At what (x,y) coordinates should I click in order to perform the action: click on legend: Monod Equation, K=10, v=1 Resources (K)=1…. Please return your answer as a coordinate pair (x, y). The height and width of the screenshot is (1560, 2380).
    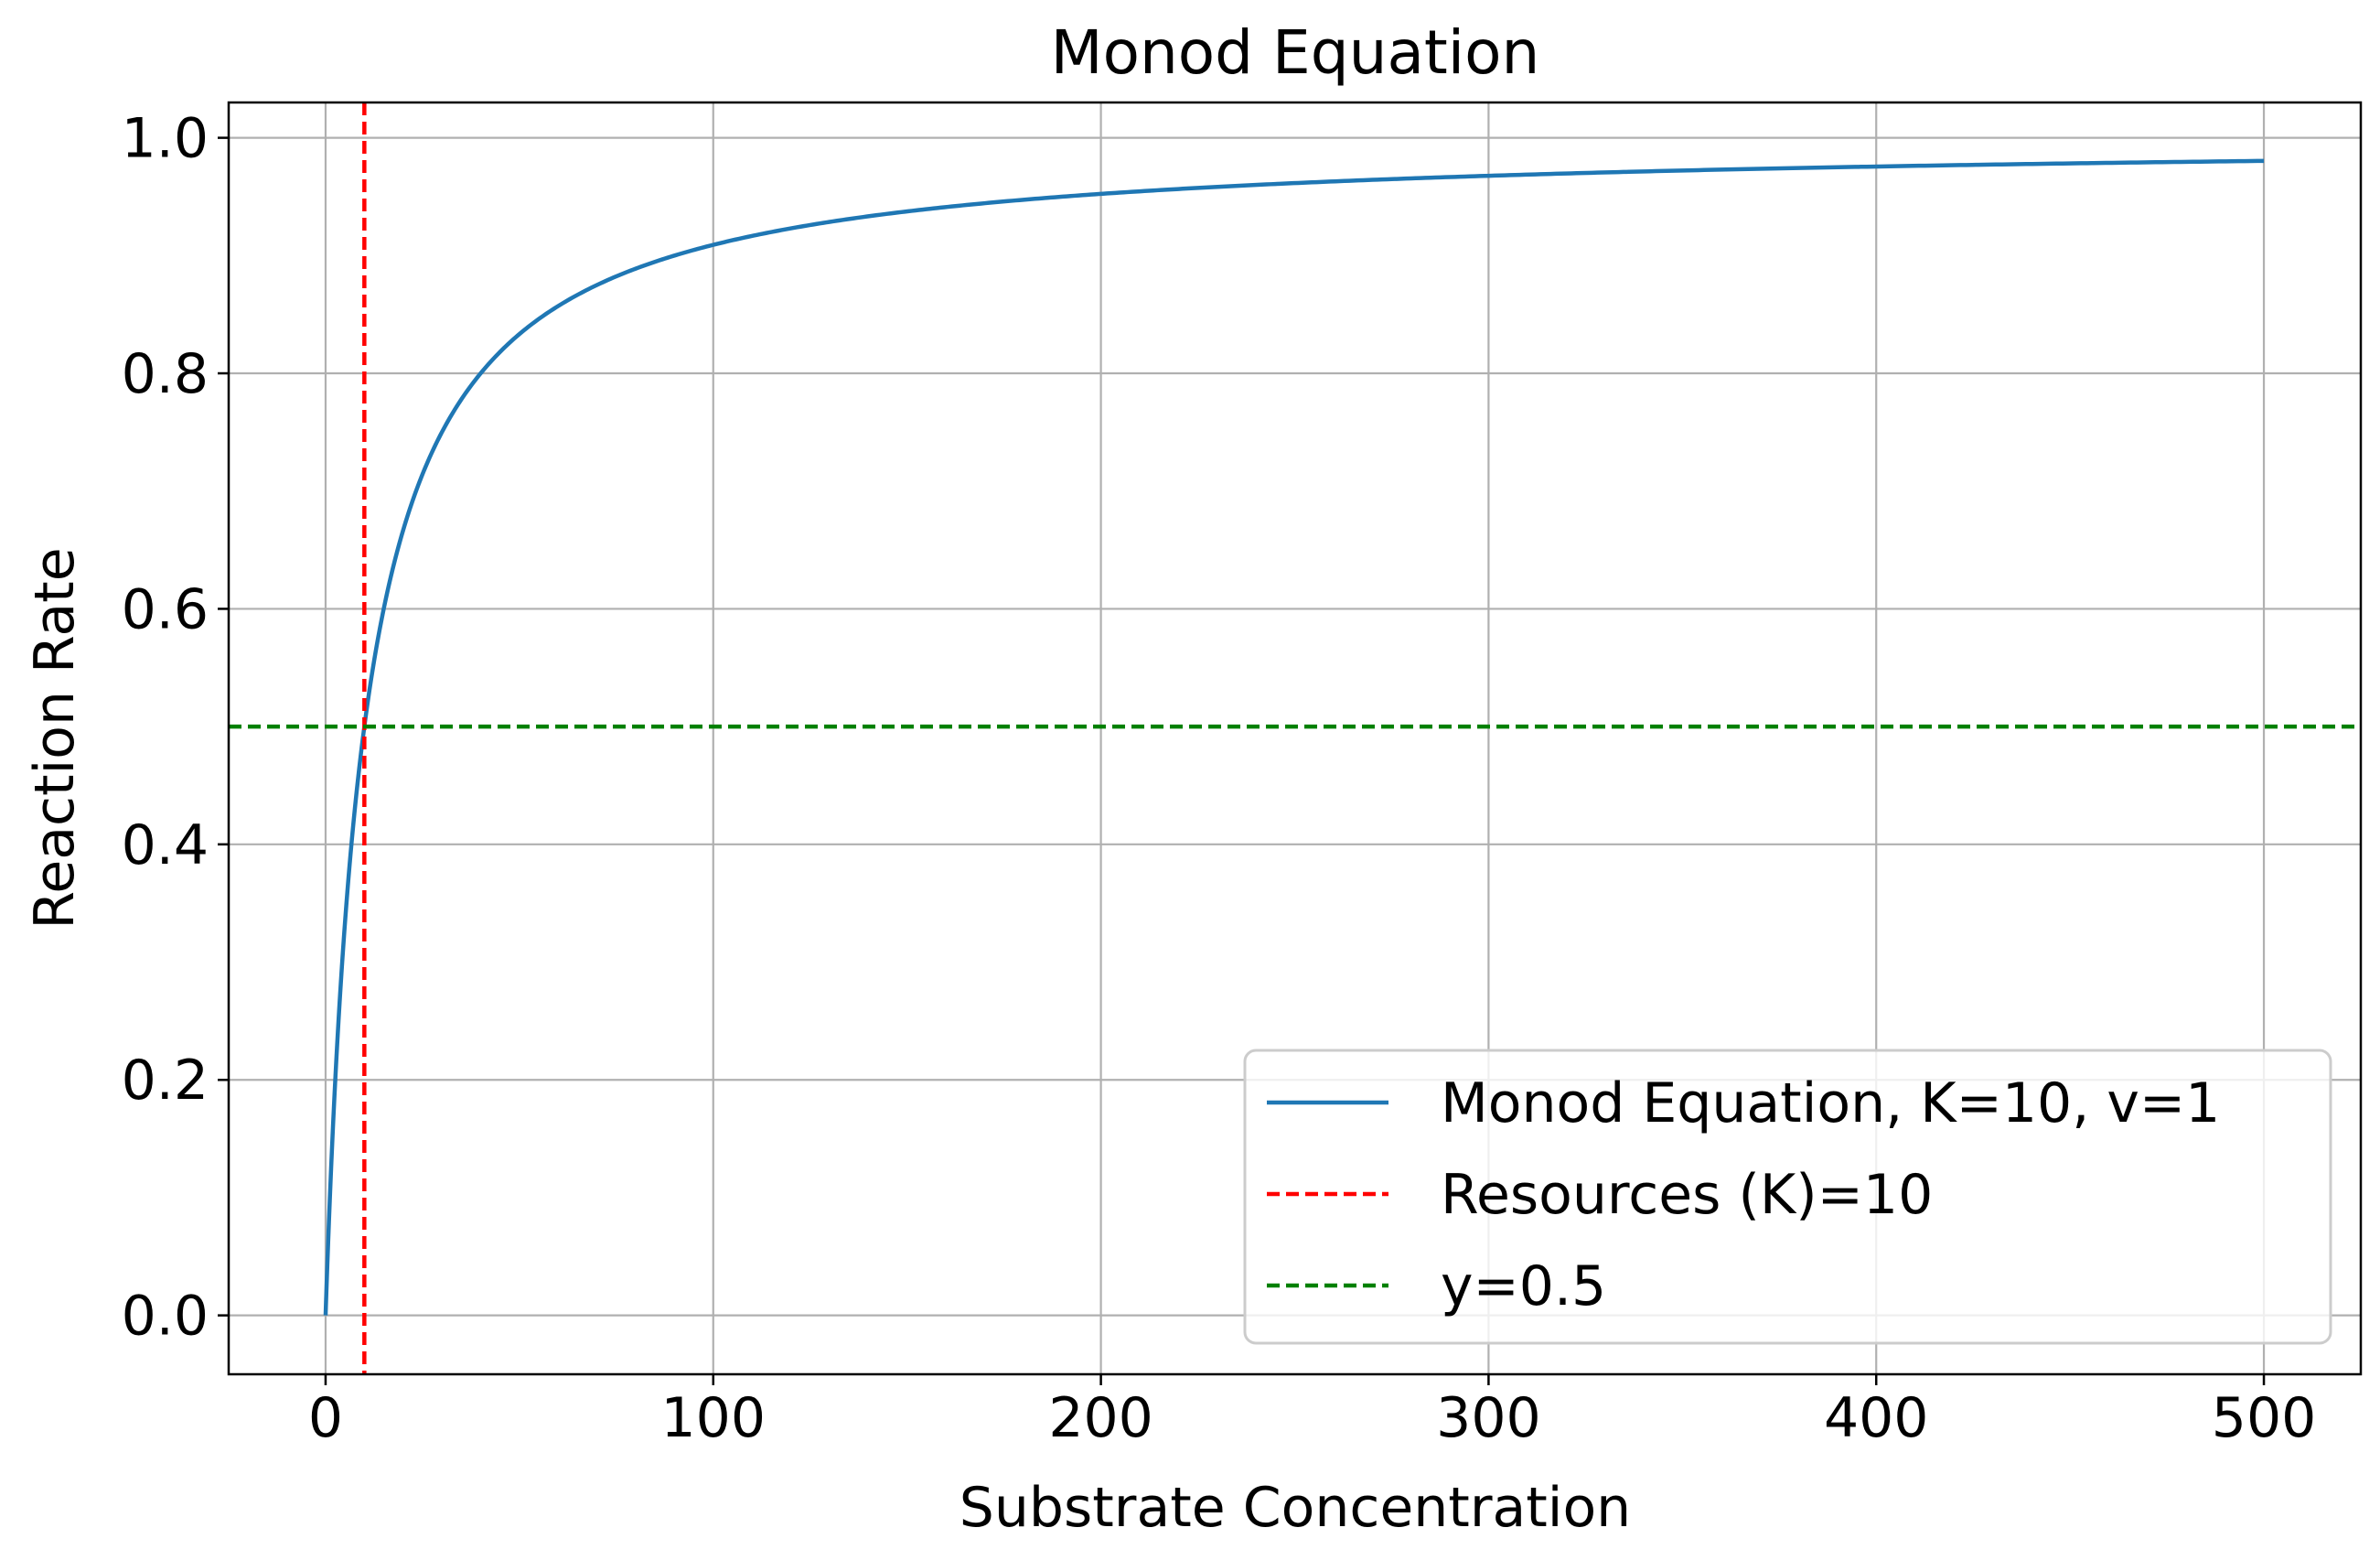
    Looking at the image, I should click on (1787, 1197).